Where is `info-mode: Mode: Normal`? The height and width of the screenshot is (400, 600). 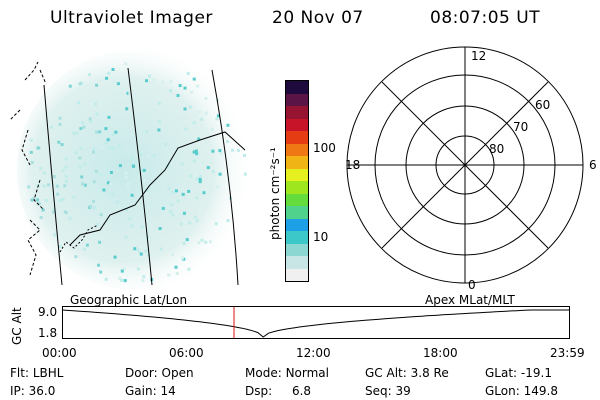
info-mode: Mode: Normal is located at coordinates (287, 373).